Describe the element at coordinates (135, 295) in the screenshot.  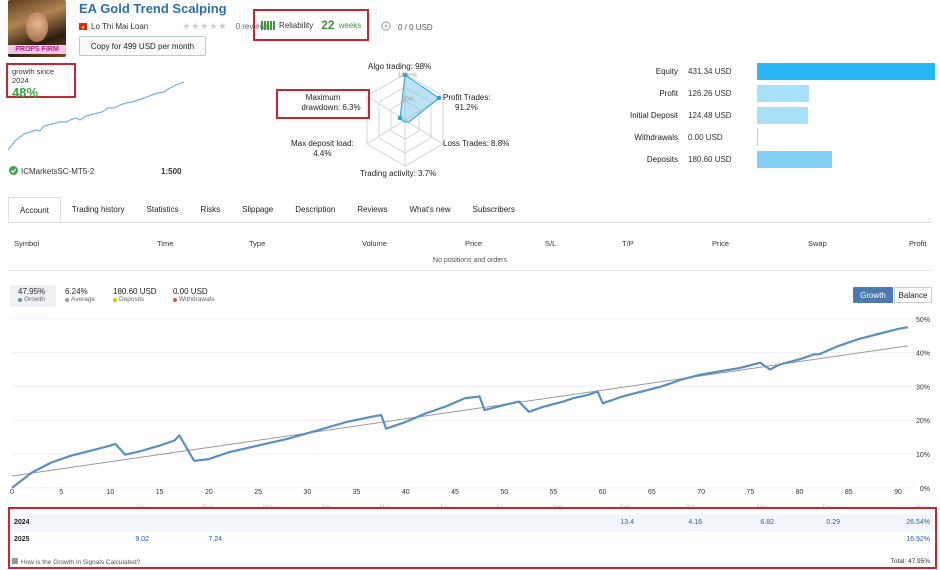
I see `stat-deposits: 180.60 USD Deposits` at that location.